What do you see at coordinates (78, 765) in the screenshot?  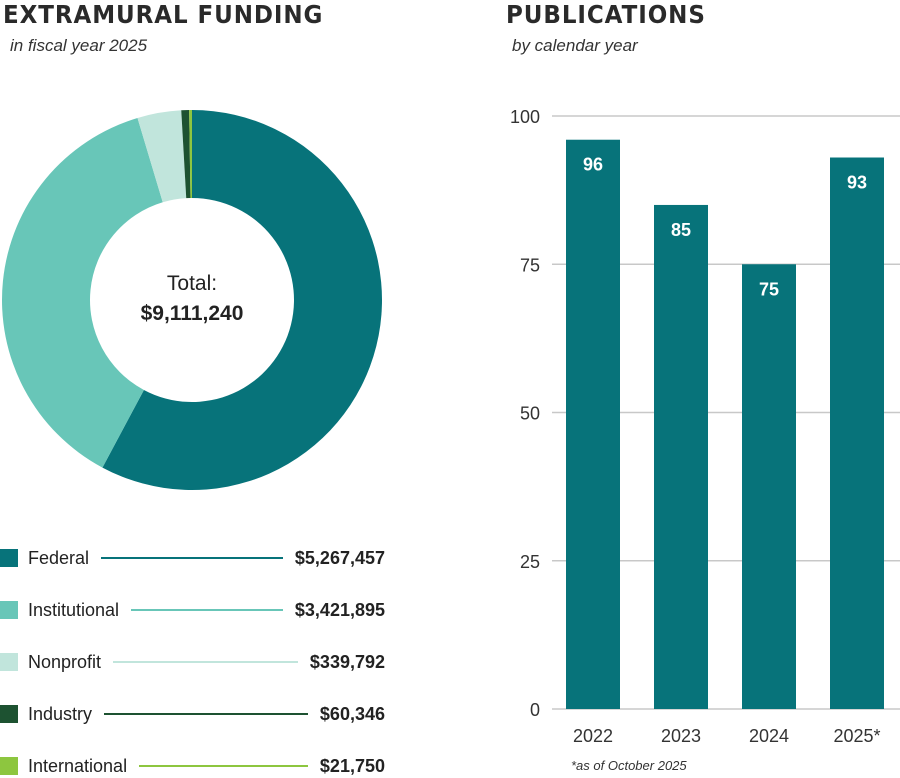 I see `legend-label: International` at bounding box center [78, 765].